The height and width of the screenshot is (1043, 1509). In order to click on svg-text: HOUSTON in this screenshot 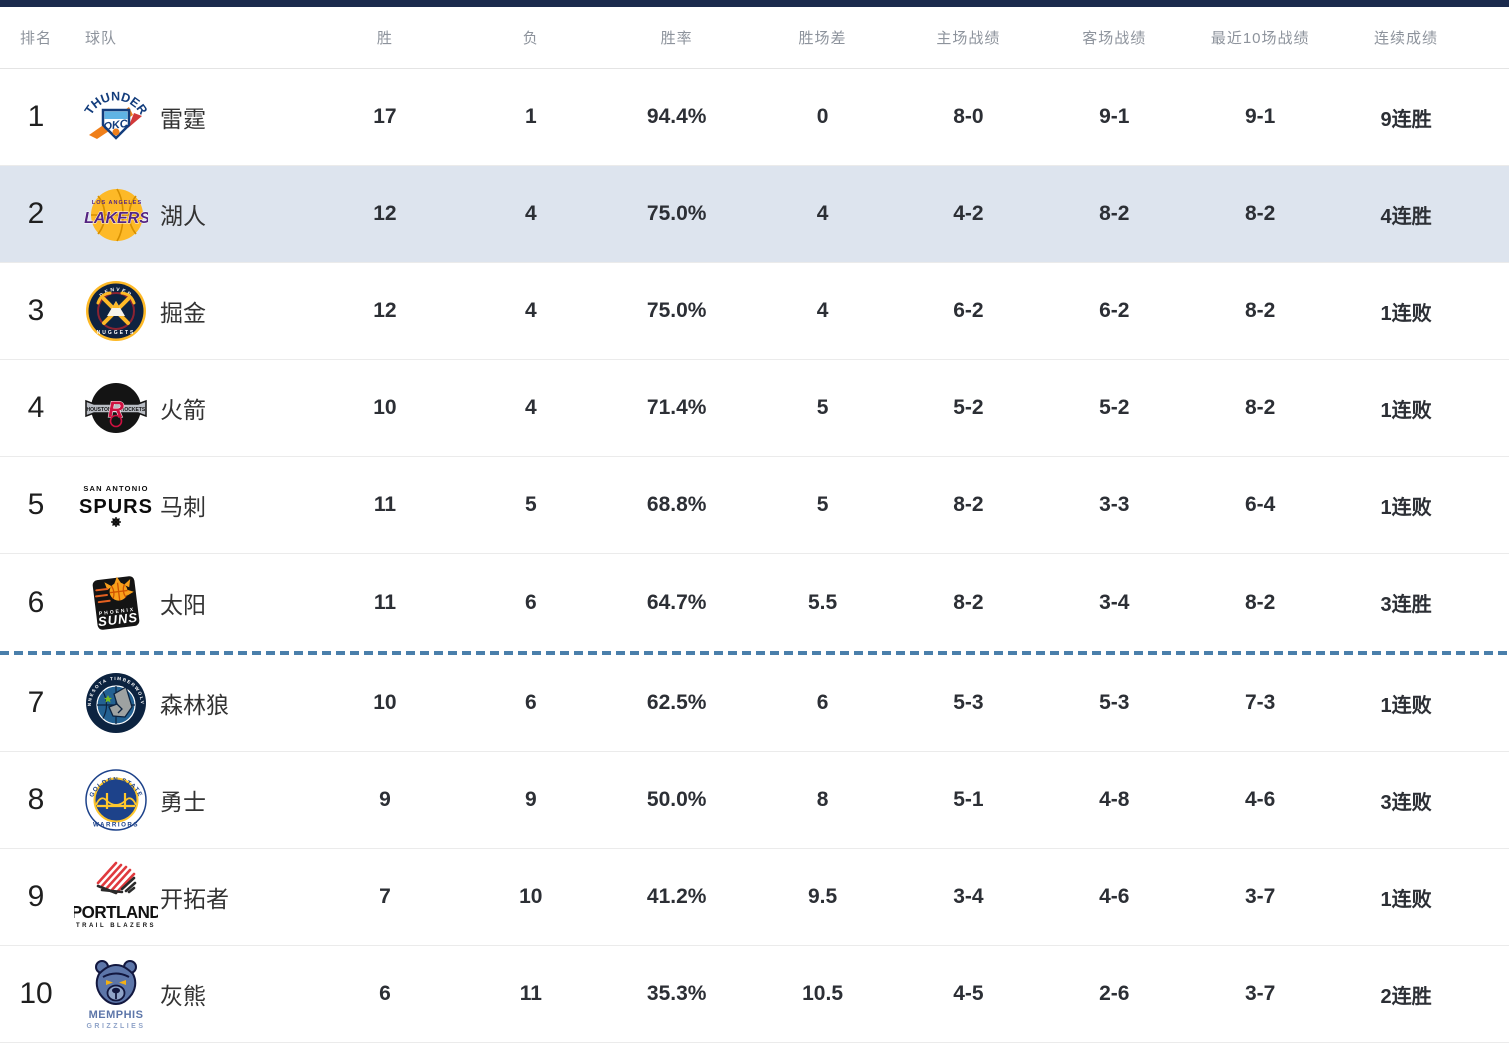, I will do `click(99, 410)`.